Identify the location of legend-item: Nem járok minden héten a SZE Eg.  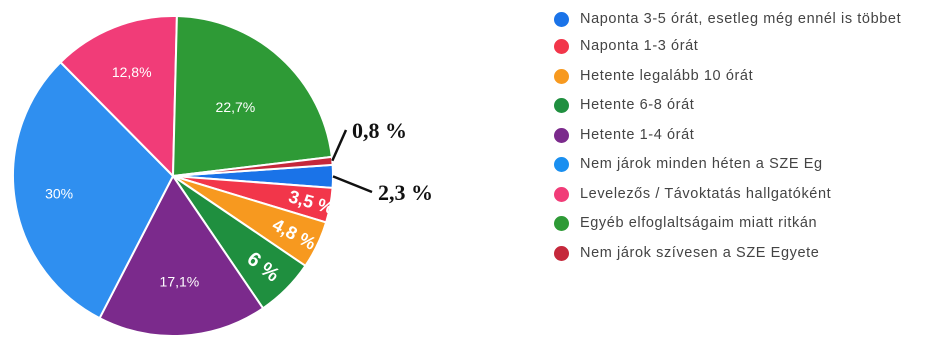
(750, 164).